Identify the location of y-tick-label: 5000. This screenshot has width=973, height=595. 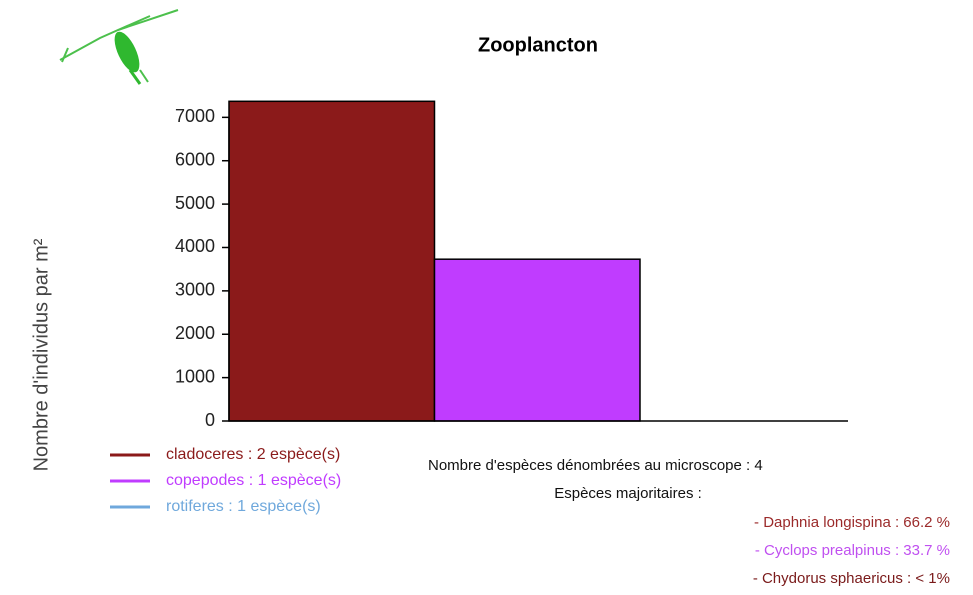
(195, 203).